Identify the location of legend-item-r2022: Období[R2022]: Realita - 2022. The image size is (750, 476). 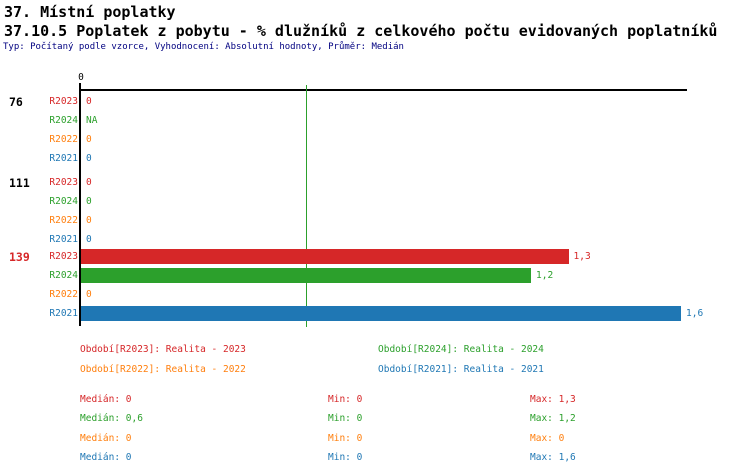
(163, 369).